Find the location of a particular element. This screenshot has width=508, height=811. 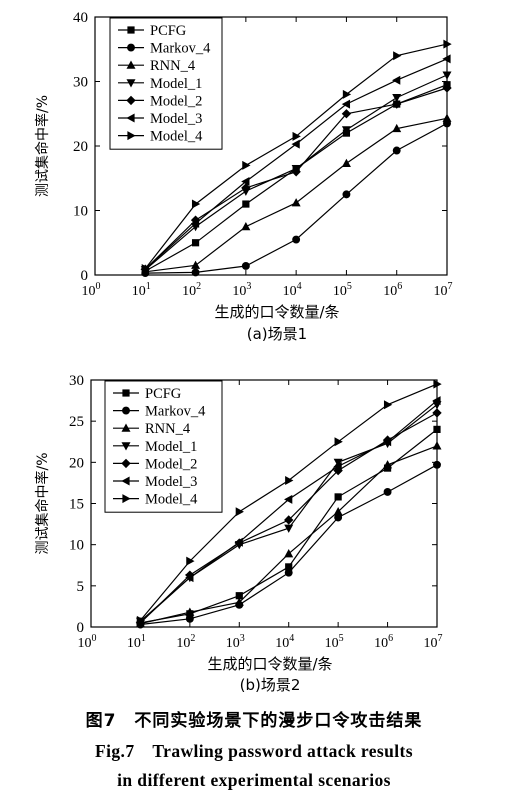

figure-caption-en-line2: in different experimental scenarios is located at coordinates (254, 780).